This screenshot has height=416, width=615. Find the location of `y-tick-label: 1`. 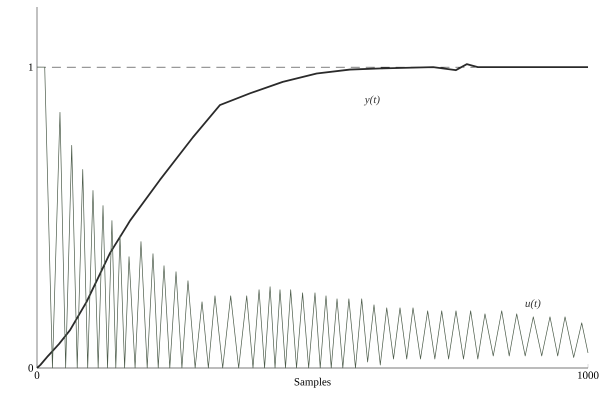

y-tick-label: 1 is located at coordinates (30, 67).